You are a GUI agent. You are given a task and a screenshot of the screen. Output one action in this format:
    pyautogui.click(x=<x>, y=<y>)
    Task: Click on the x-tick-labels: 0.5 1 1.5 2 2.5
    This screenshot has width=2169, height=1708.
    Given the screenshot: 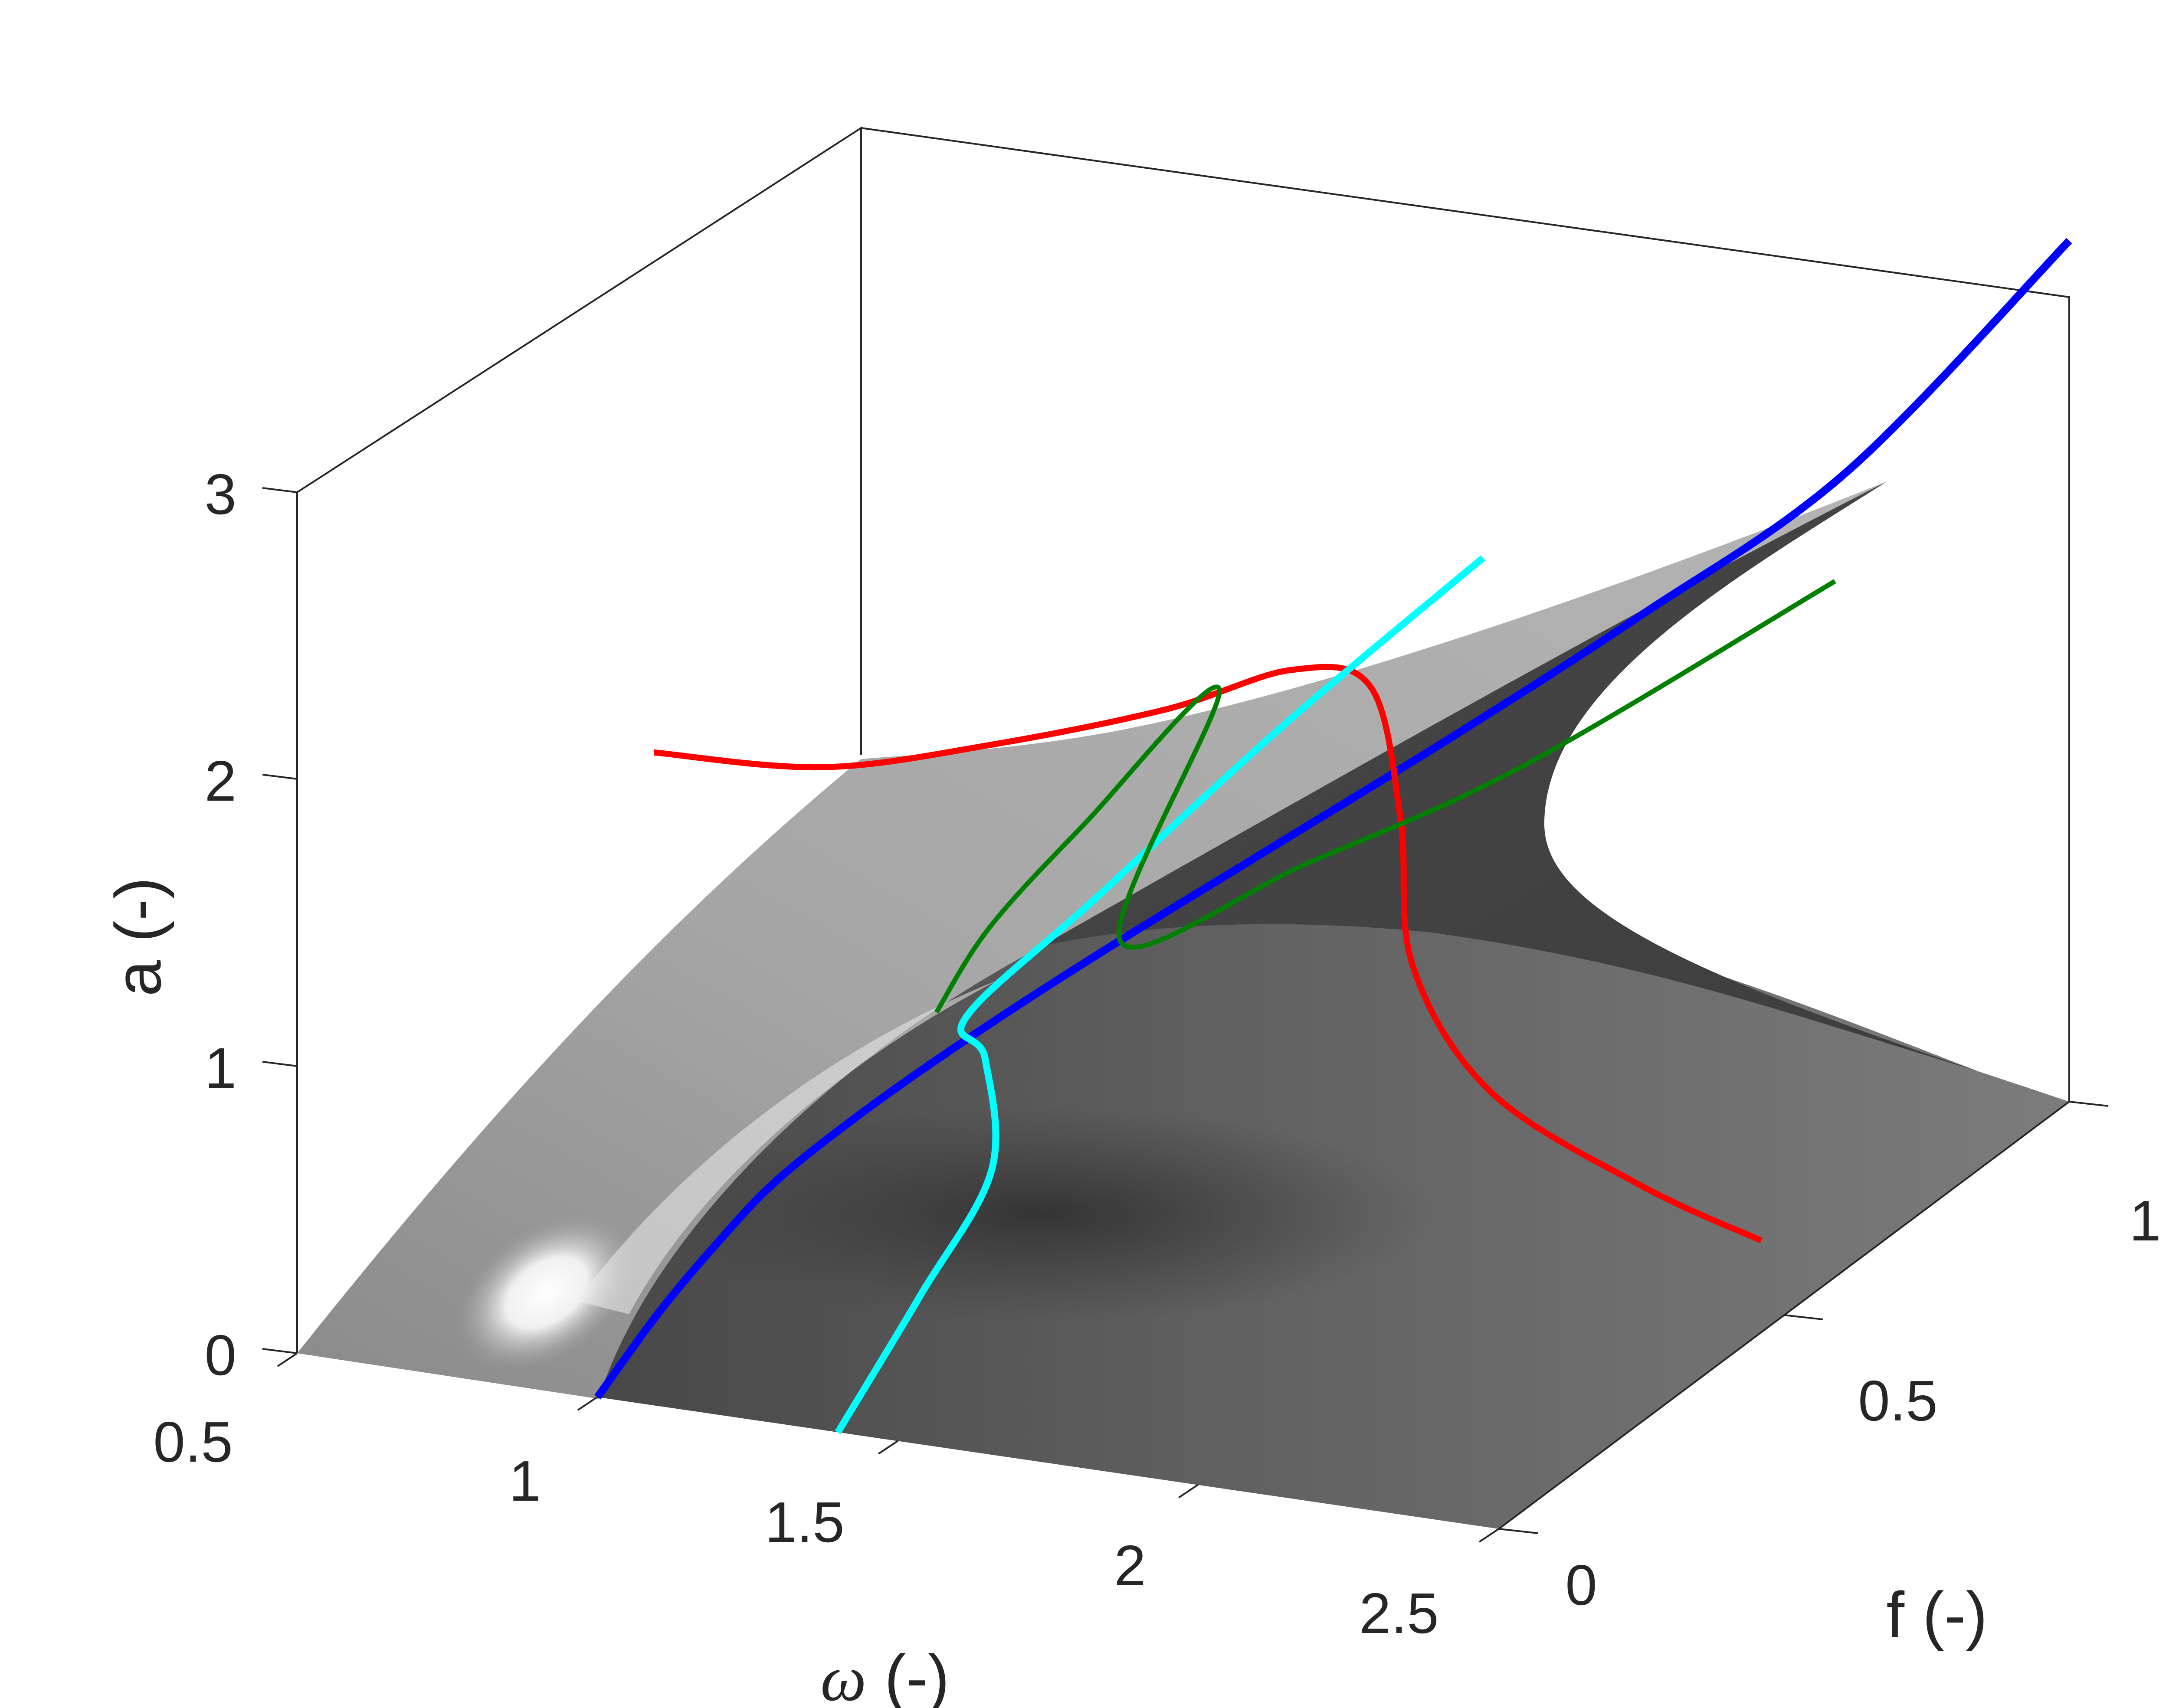 What is the action you would take?
    pyautogui.click(x=796, y=1527)
    